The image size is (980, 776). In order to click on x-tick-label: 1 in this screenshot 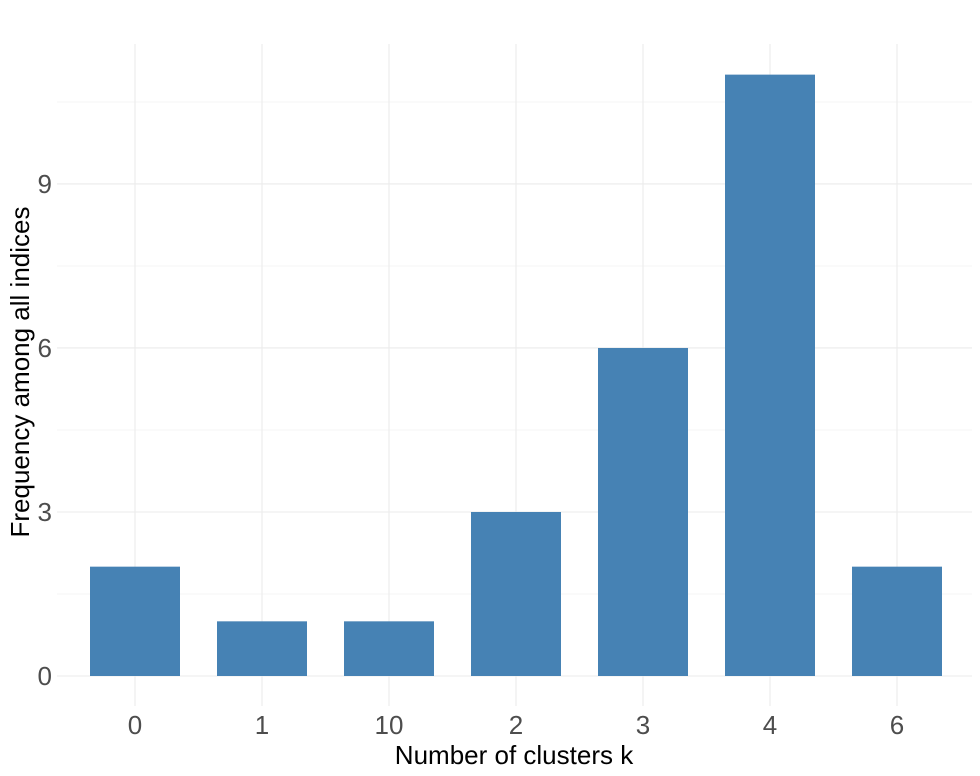, I will do `click(262, 725)`.